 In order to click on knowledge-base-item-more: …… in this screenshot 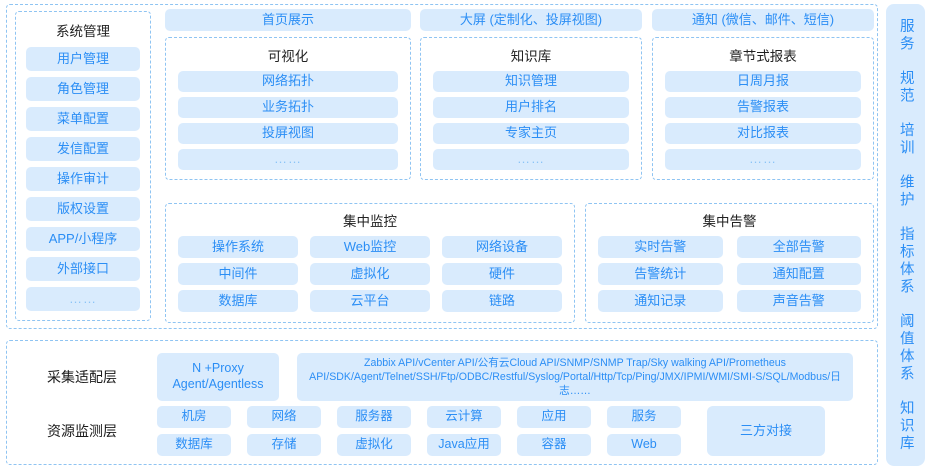, I will do `click(531, 159)`.